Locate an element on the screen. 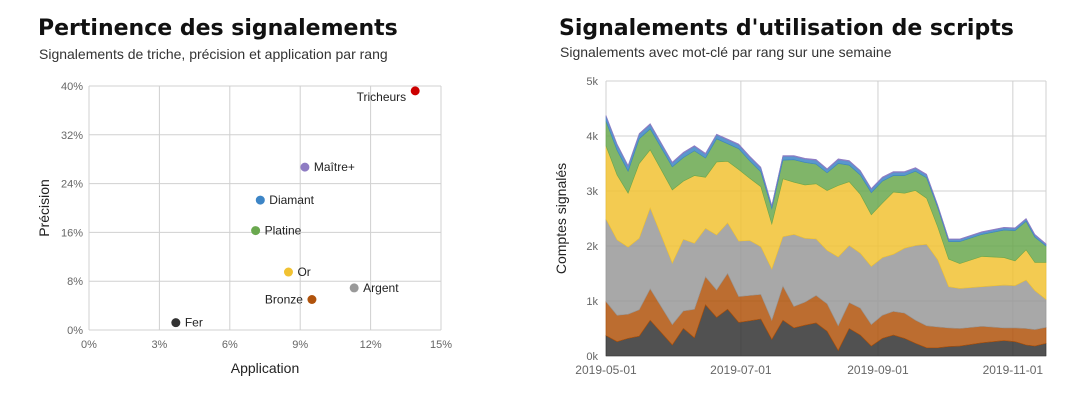  point-bronze is located at coordinates (312, 299).